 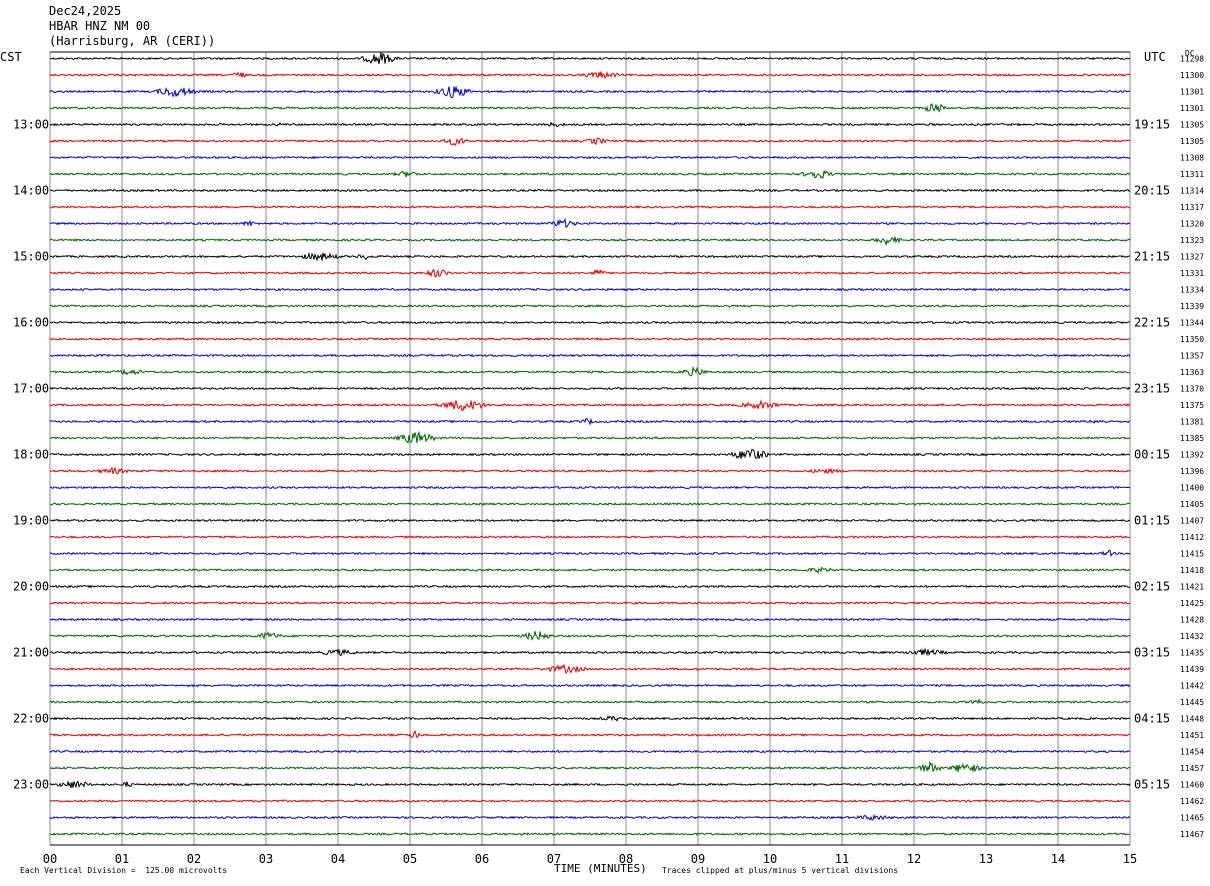 I want to click on left-hour-label: 14:00, so click(x=31, y=191).